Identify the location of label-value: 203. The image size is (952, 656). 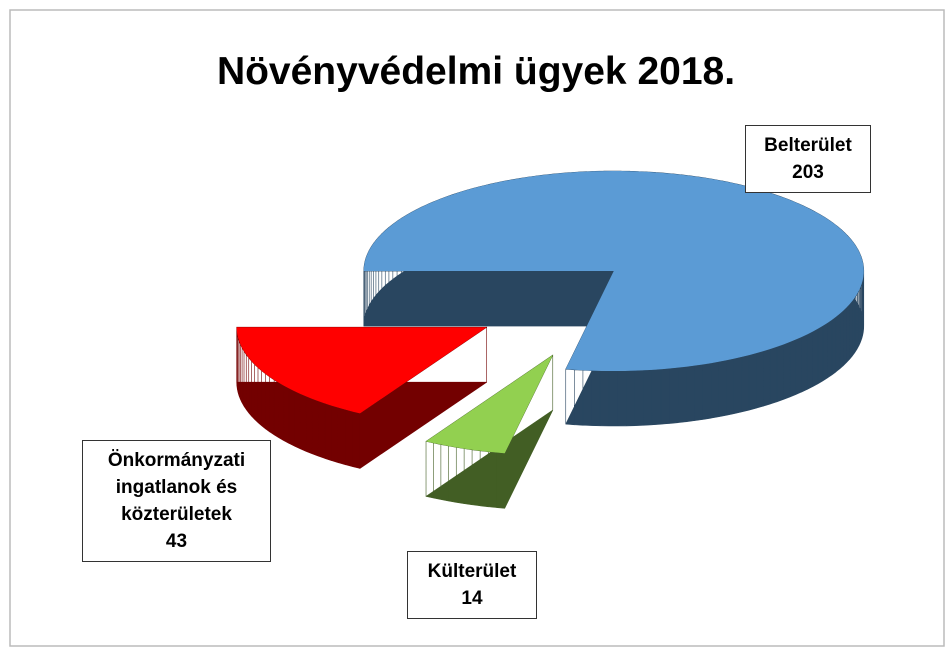
(808, 172).